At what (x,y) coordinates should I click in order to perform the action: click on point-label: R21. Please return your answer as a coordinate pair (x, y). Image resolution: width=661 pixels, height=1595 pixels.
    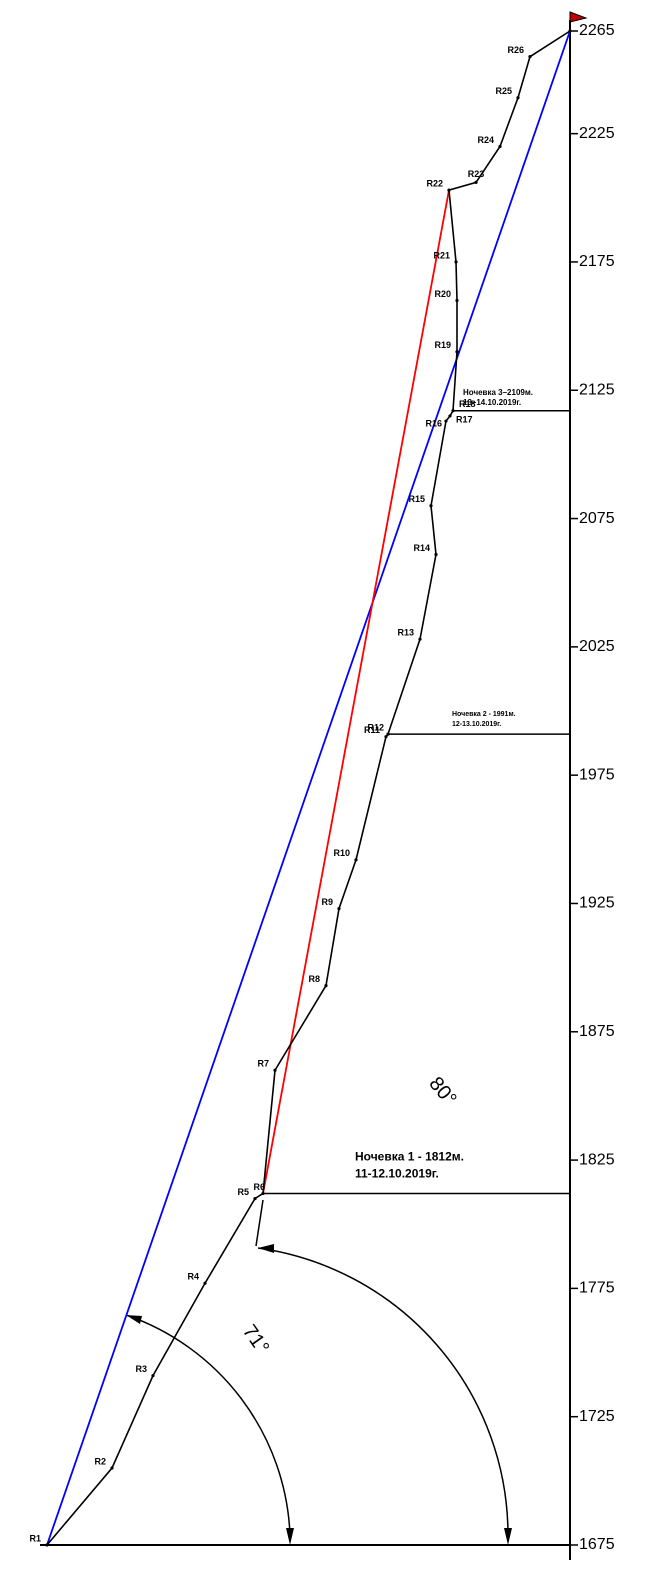
    Looking at the image, I should click on (441, 255).